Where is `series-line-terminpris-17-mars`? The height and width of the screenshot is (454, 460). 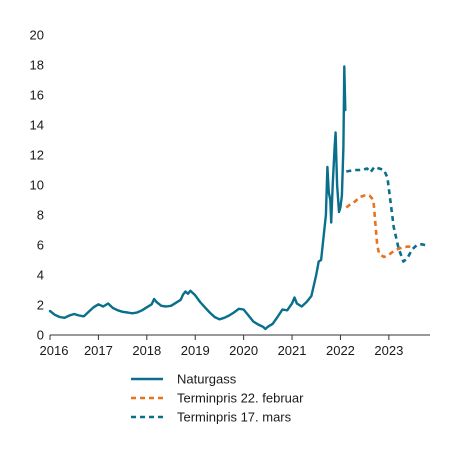
series-line-terminpris-17-mars is located at coordinates (387, 214).